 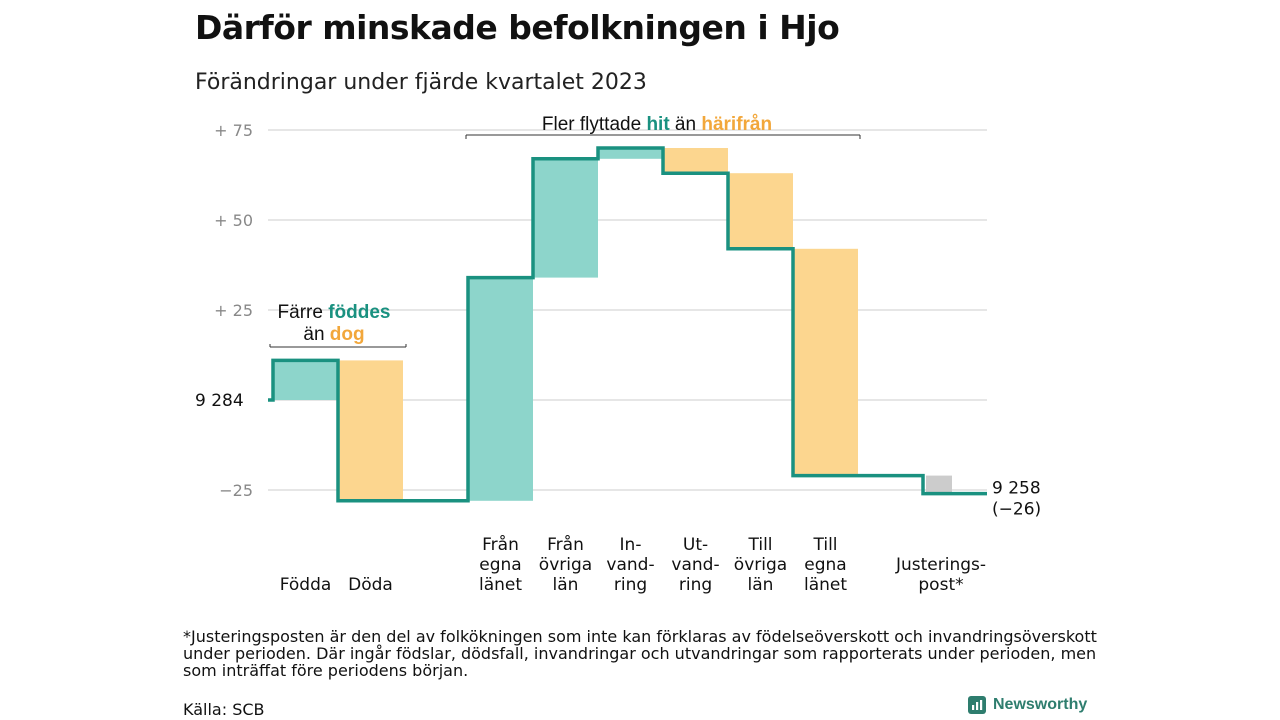 What do you see at coordinates (219, 401) in the screenshot?
I see `start-value-label: 9 284` at bounding box center [219, 401].